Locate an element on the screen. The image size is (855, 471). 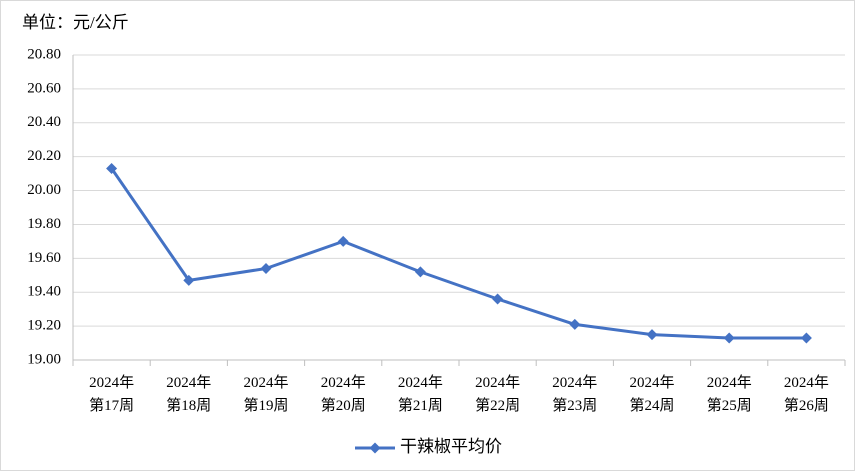
x-tick-label: 2024年第20周 is located at coordinates (343, 394).